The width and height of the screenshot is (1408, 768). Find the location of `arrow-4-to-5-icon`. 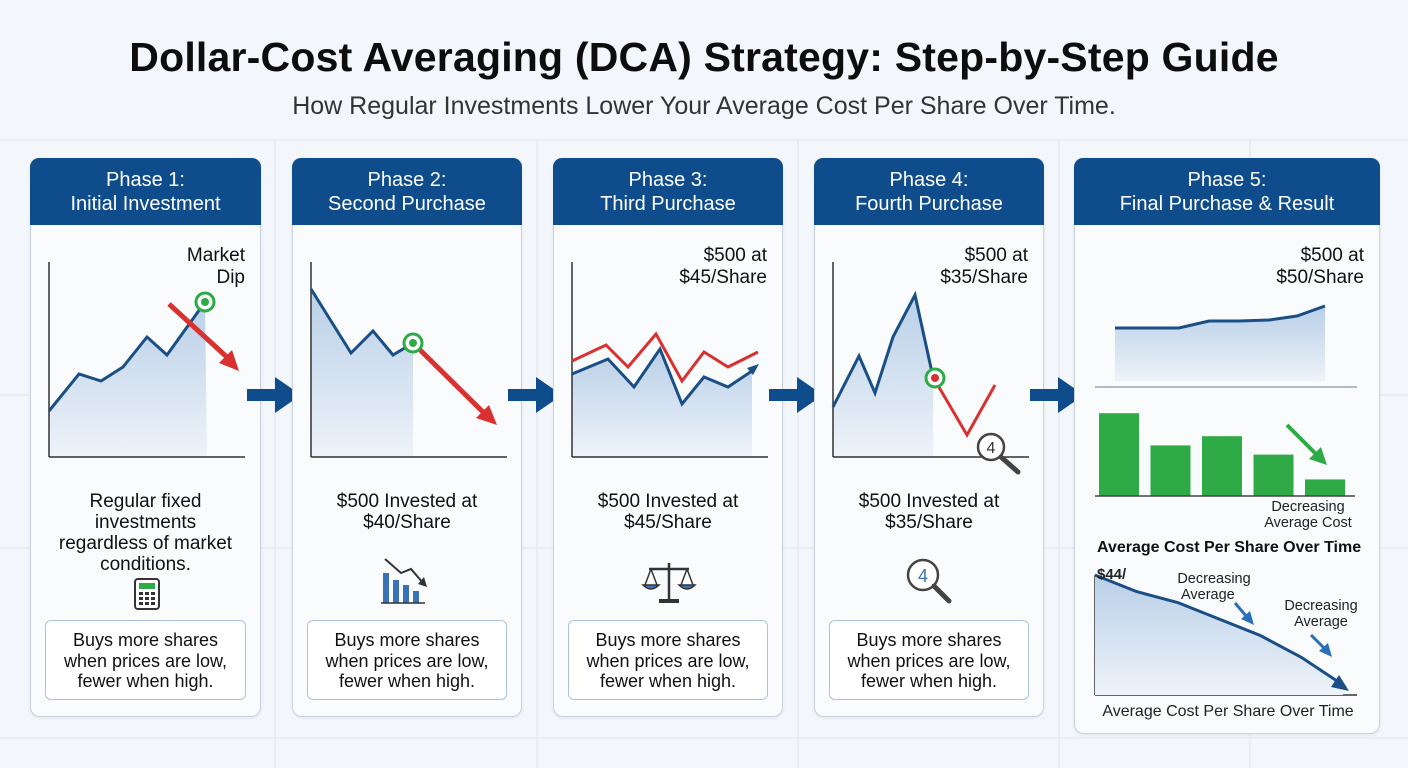

arrow-4-to-5-icon is located at coordinates (1057, 395).